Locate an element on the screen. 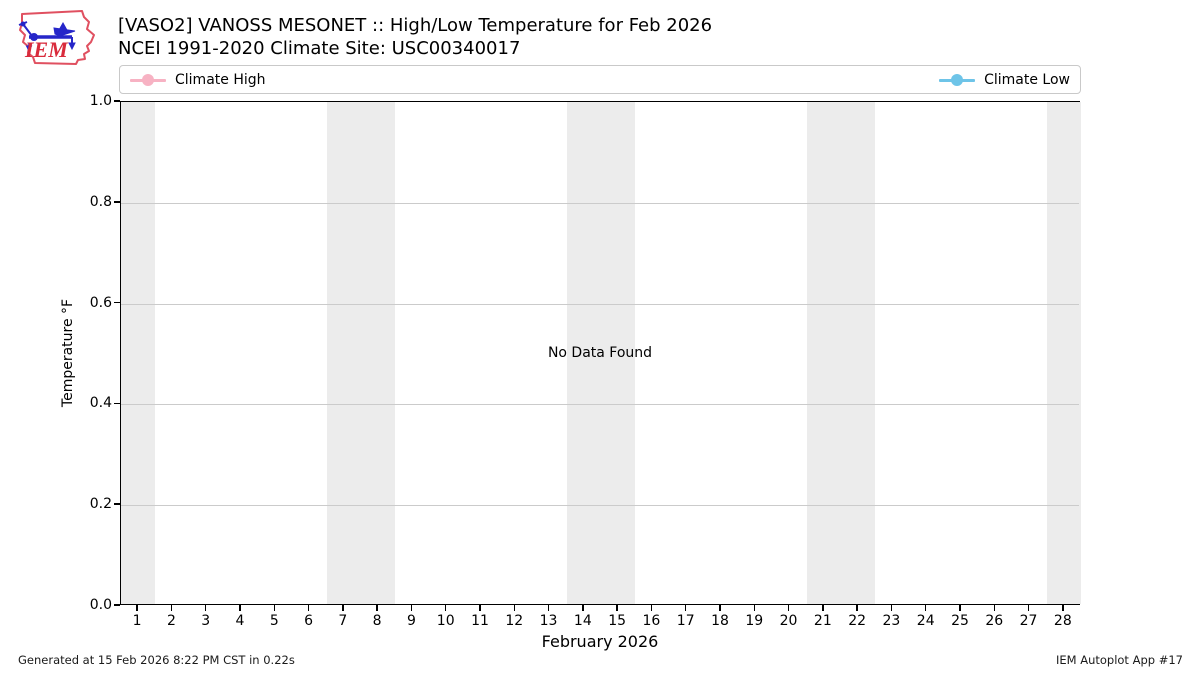 The image size is (1200, 675). x-tick-label: 26 is located at coordinates (994, 621).